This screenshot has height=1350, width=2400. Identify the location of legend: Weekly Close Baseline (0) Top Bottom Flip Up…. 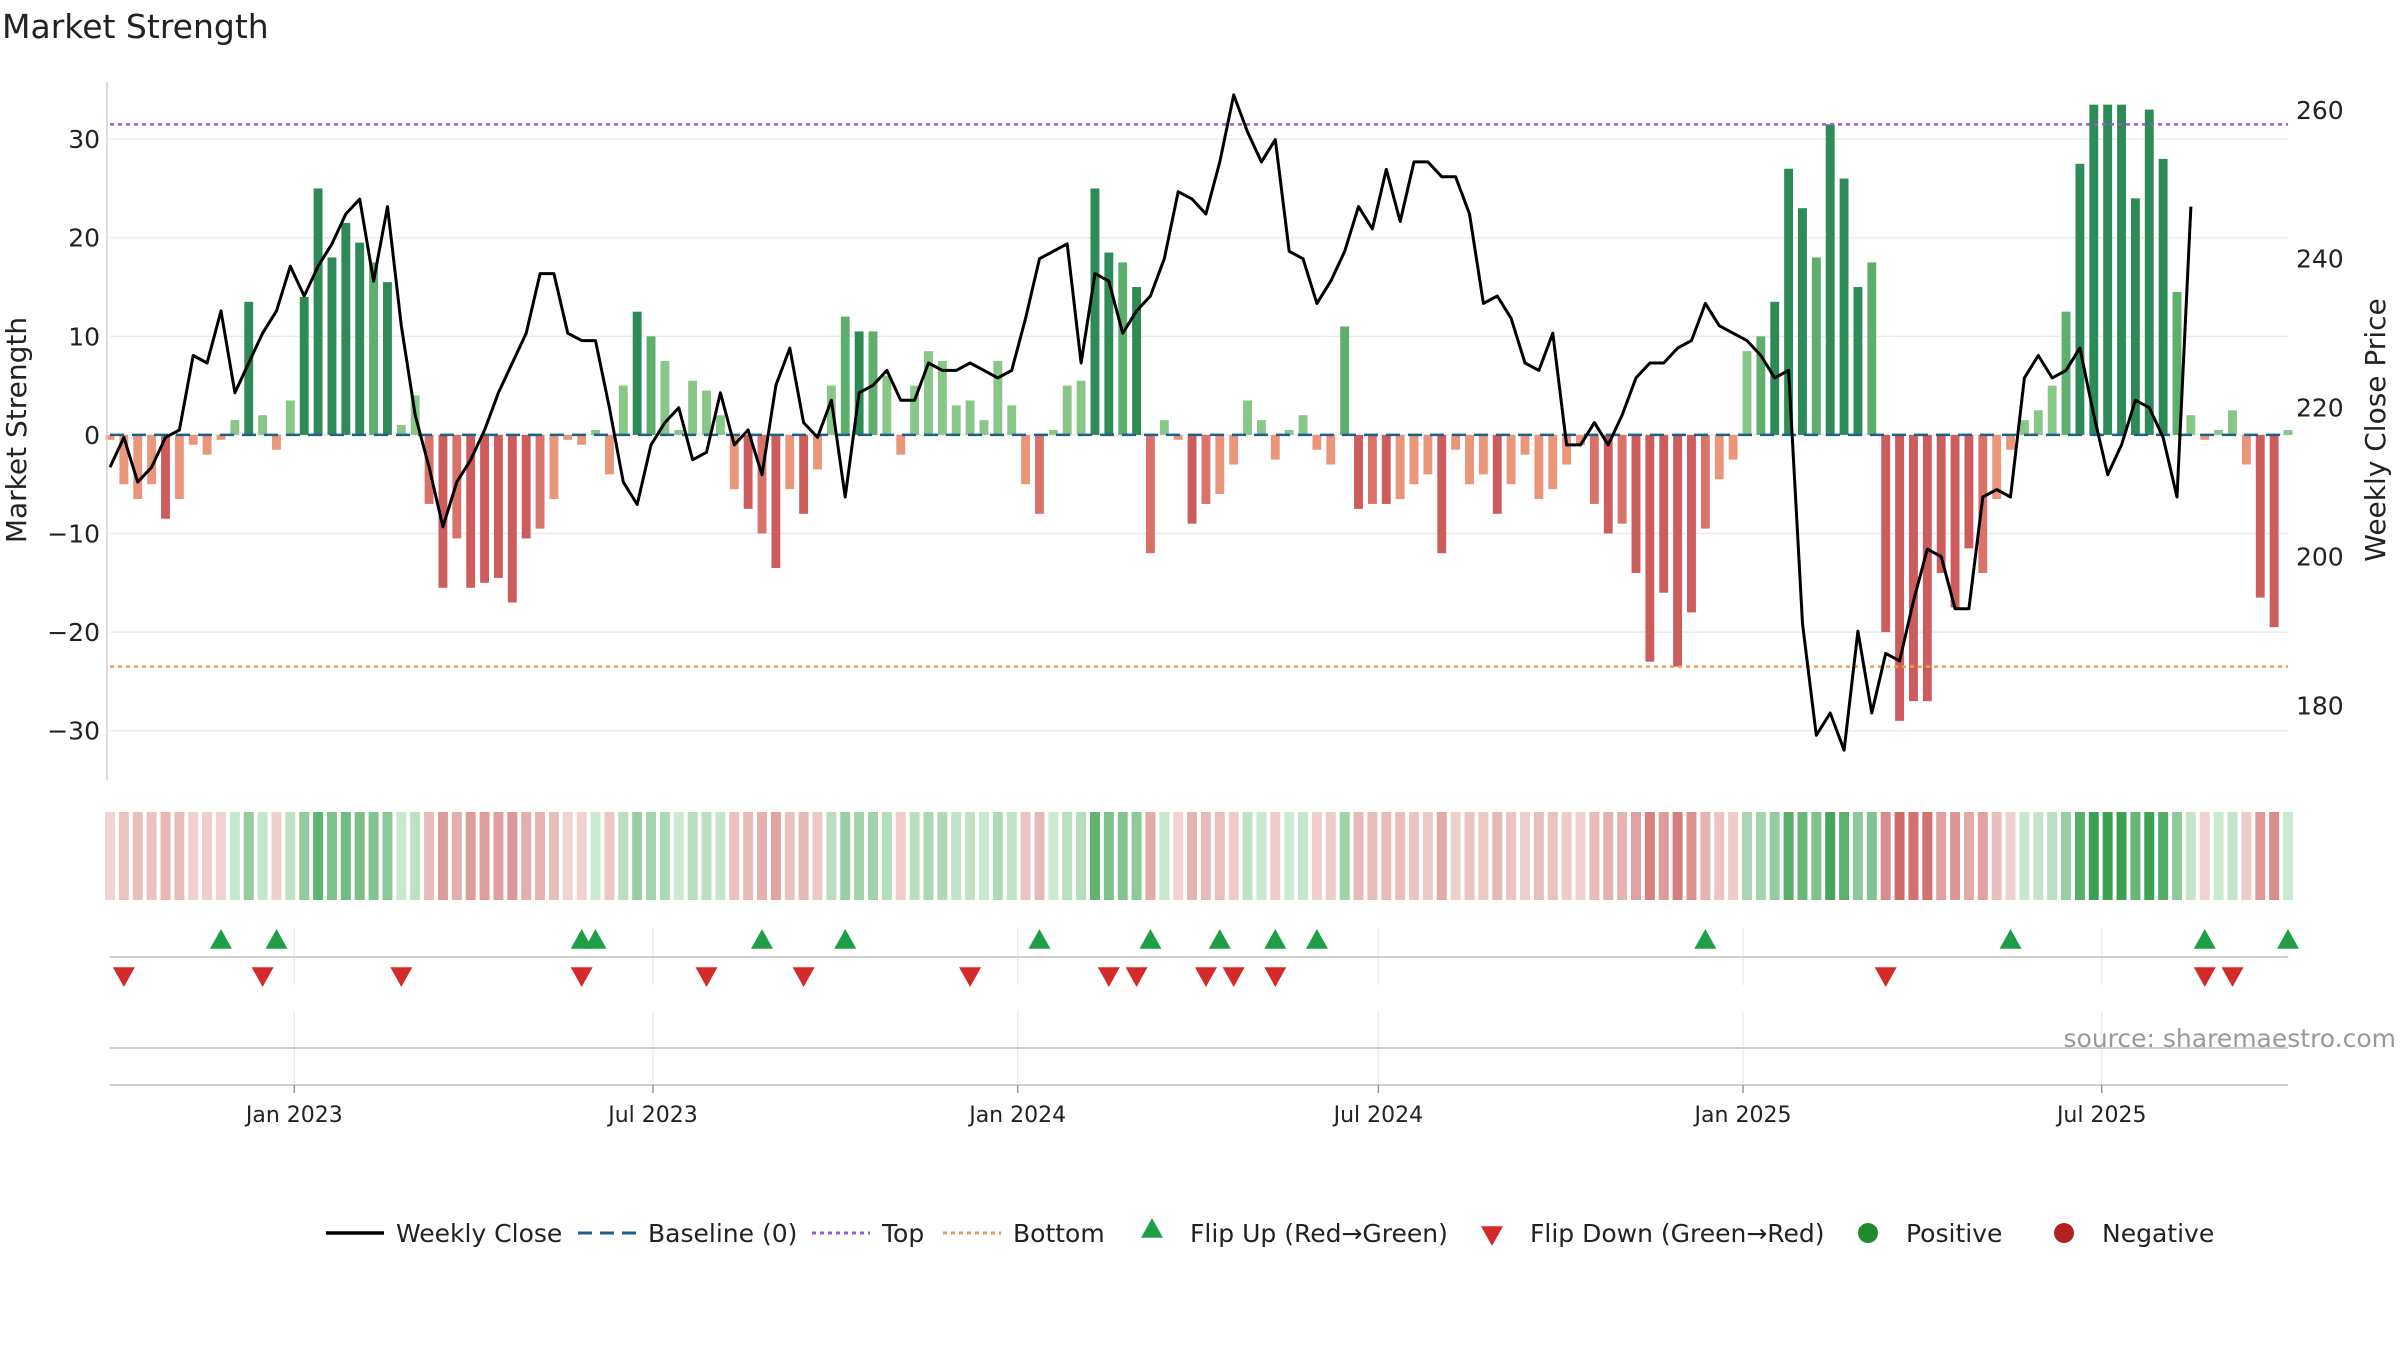
(1270, 1233).